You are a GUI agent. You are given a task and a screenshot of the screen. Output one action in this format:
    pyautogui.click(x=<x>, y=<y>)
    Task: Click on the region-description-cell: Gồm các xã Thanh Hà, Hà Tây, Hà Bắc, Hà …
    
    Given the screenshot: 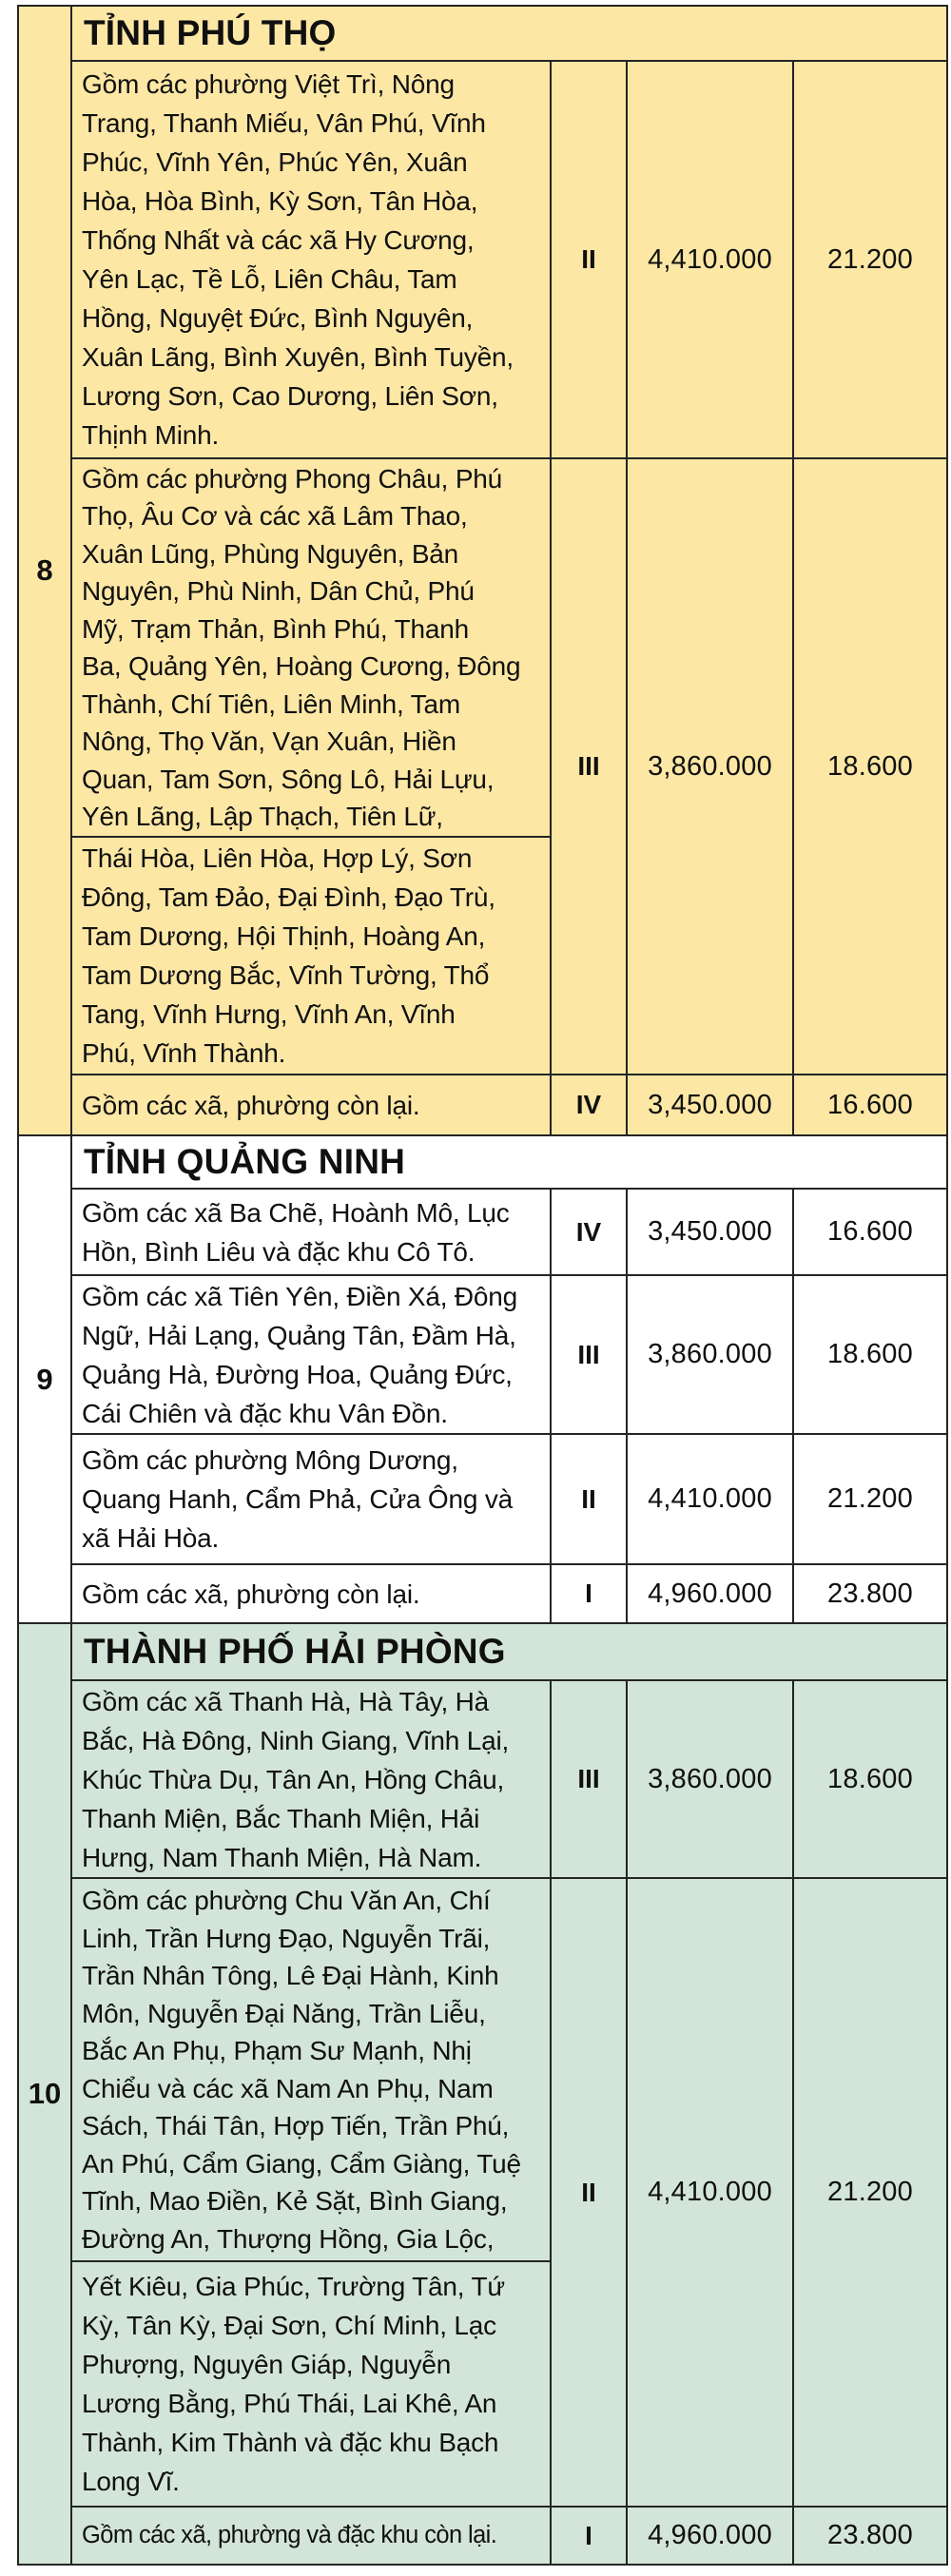 What is the action you would take?
    pyautogui.click(x=311, y=1779)
    